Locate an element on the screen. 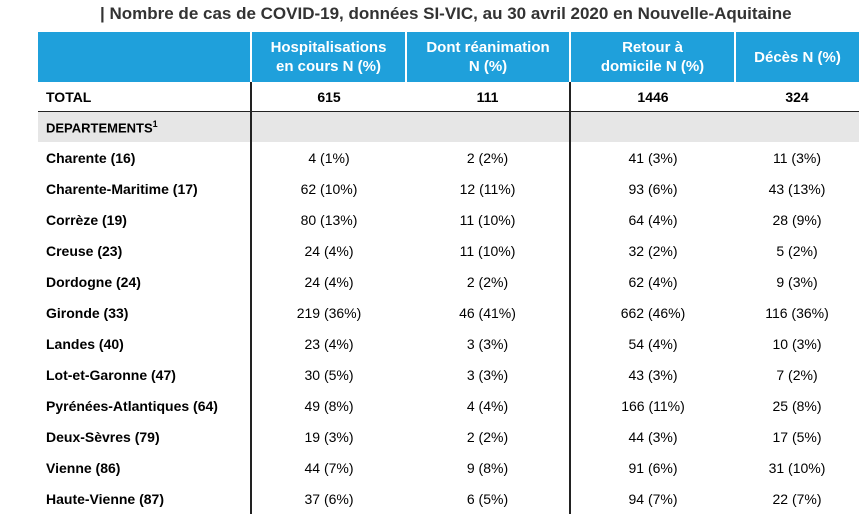 This screenshot has width=866, height=521. row-retour: 54 (4%) is located at coordinates (652, 343).